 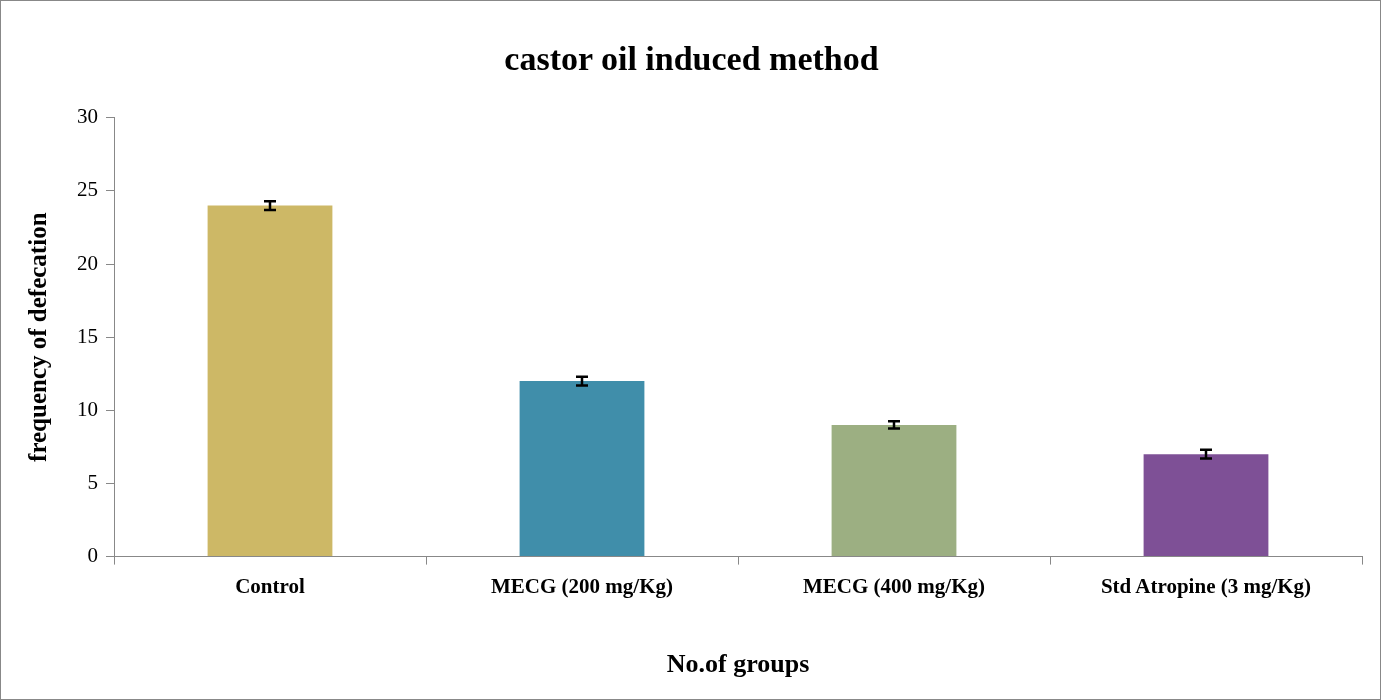 I want to click on x-tick-label: MECG (200 mg/Kg), so click(x=582, y=585).